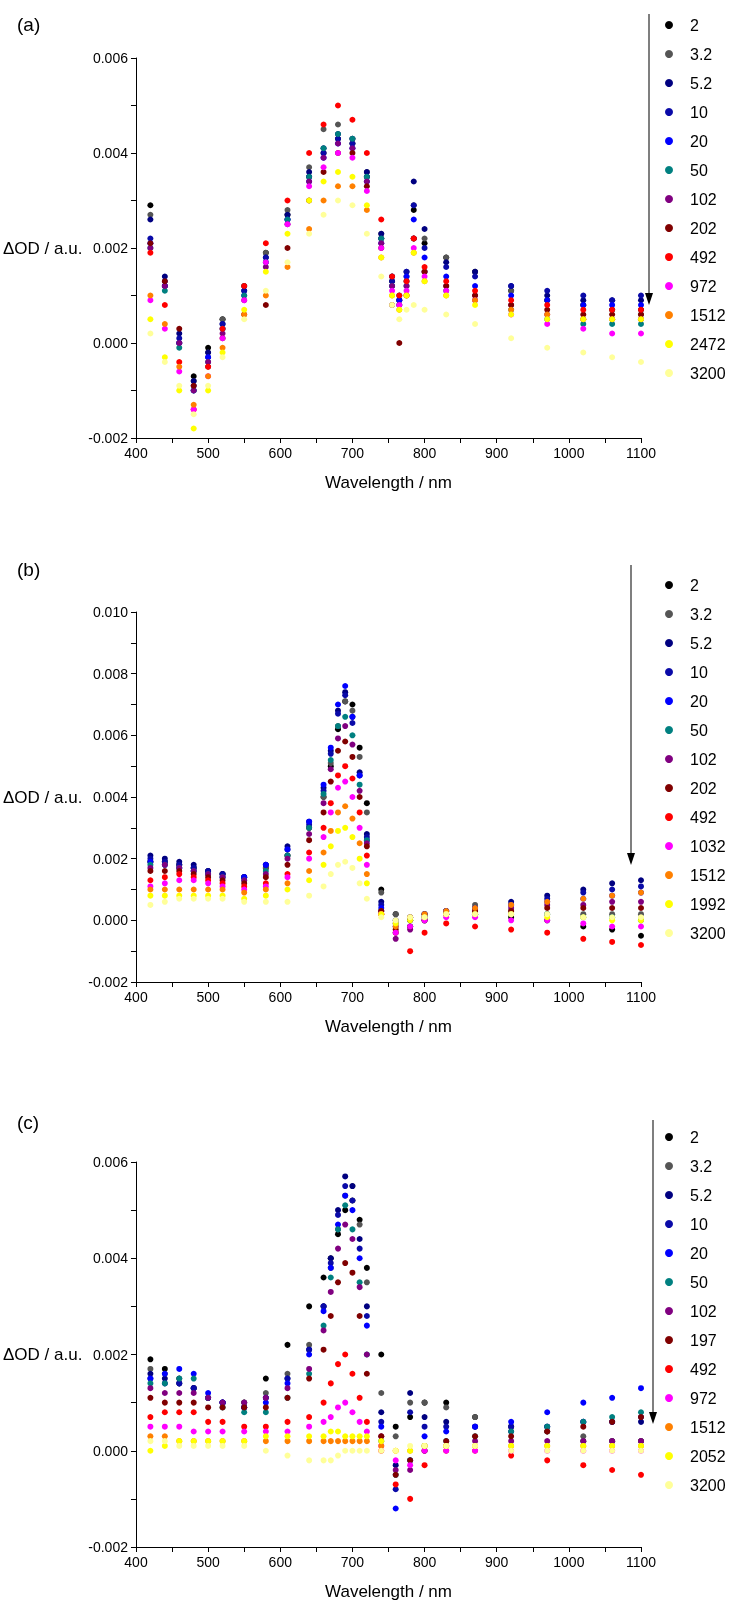 The image size is (738, 1605). What do you see at coordinates (703, 1340) in the screenshot?
I see `legend-label: 197` at bounding box center [703, 1340].